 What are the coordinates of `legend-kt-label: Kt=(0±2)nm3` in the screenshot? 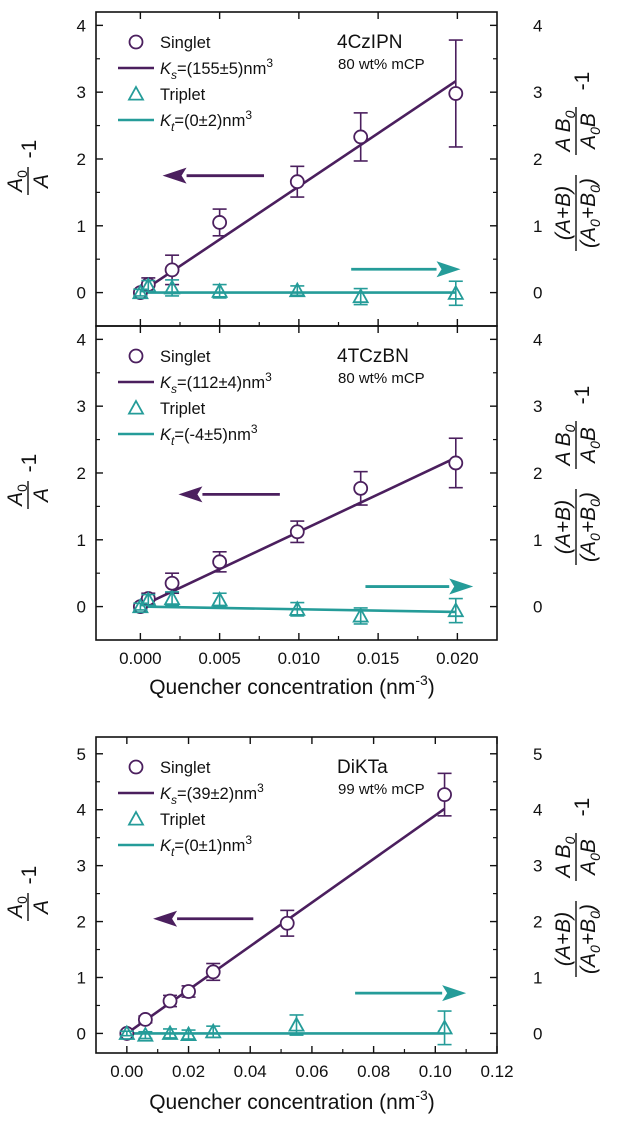 It's located at (206, 121).